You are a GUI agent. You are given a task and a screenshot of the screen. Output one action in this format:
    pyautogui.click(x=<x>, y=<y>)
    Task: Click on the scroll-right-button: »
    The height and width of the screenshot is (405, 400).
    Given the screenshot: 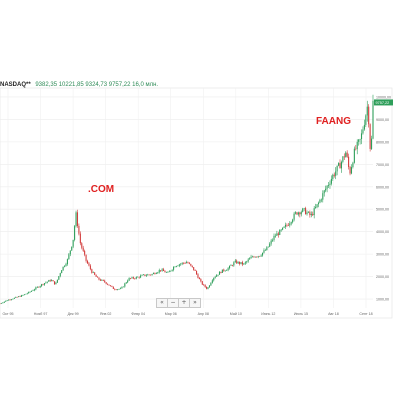 What is the action you would take?
    pyautogui.click(x=195, y=303)
    